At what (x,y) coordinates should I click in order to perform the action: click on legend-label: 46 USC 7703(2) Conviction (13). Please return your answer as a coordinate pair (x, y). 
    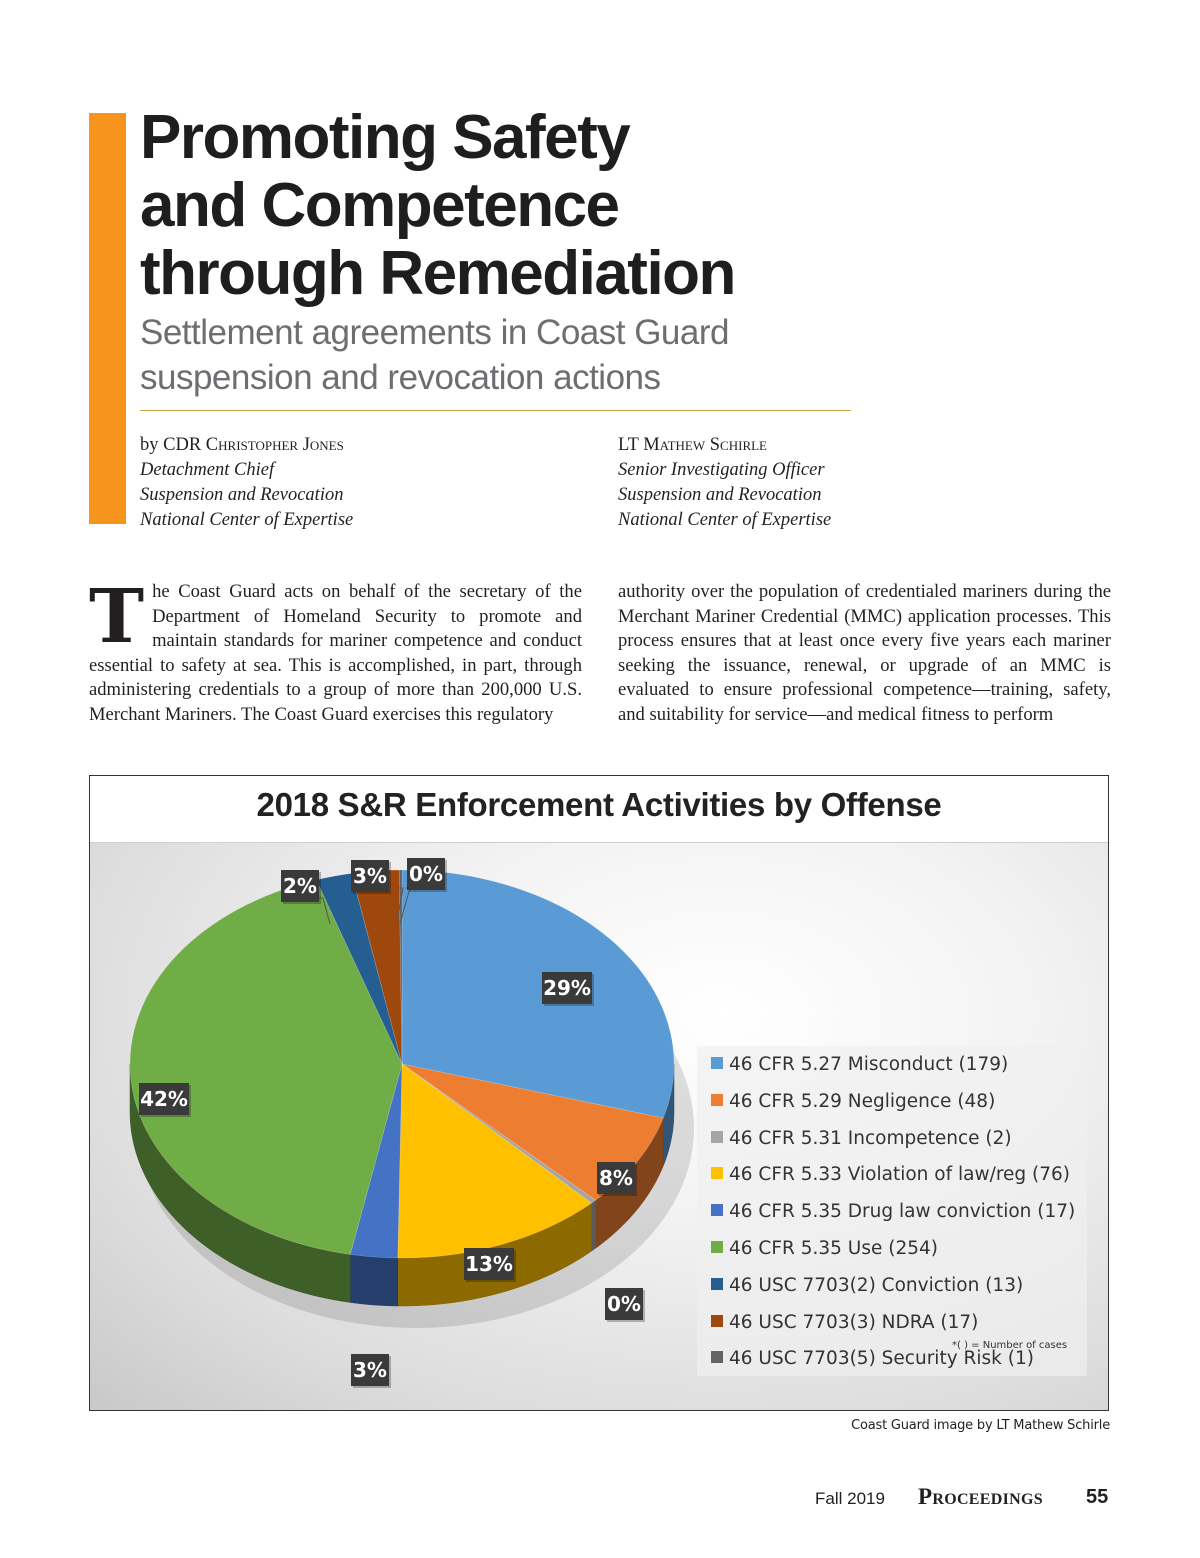
    Looking at the image, I should click on (876, 1285).